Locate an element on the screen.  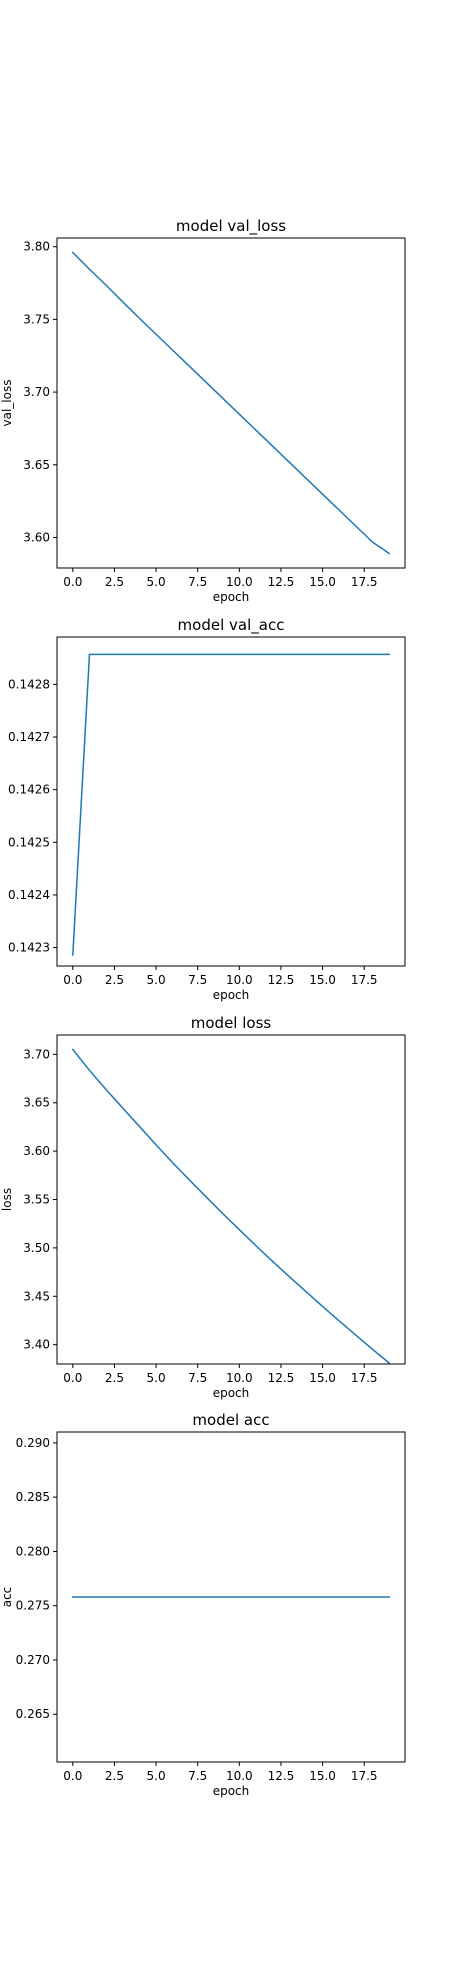
y-tick-label: 3.55 is located at coordinates (36, 1200).